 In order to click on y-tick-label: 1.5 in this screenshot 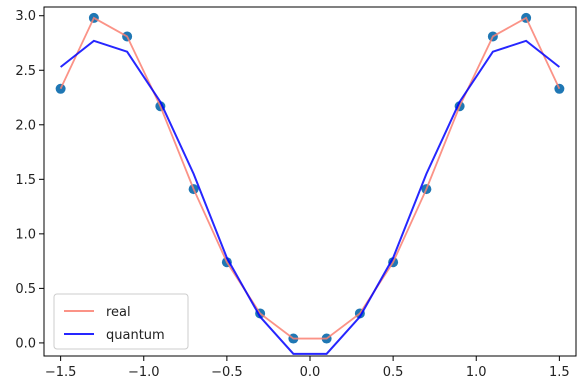, I will do `click(25, 180)`.